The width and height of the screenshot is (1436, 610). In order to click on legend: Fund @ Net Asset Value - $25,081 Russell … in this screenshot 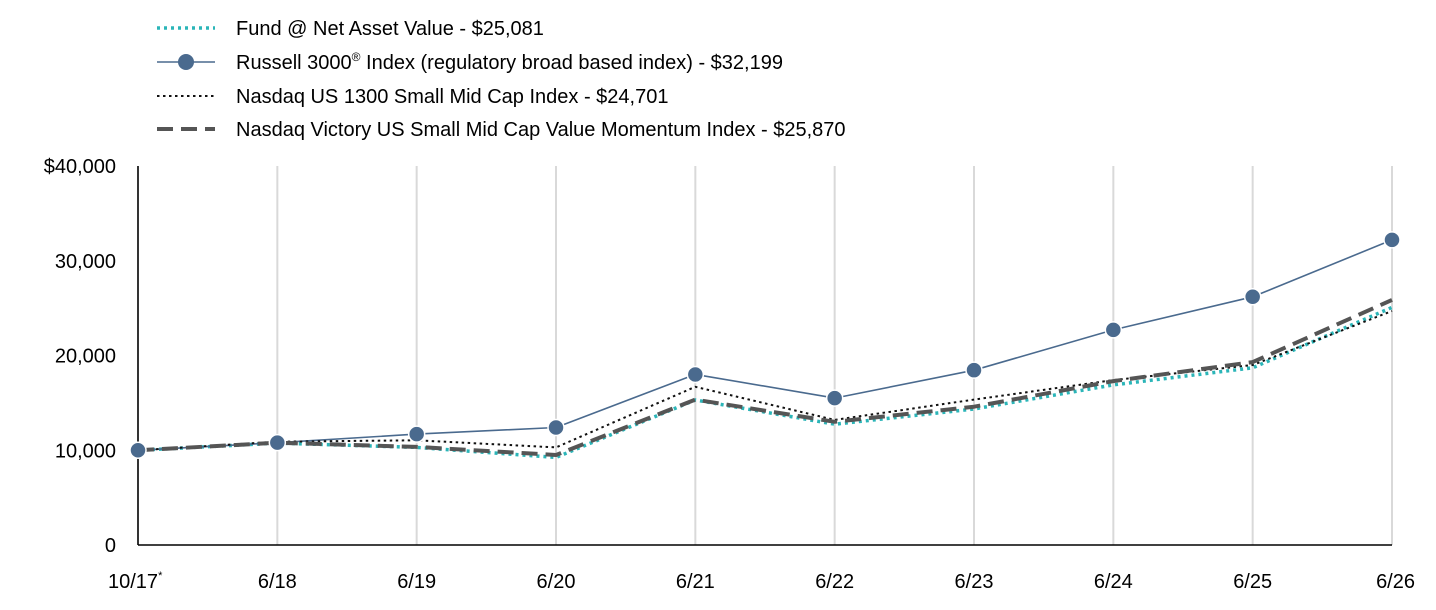, I will do `click(501, 79)`.